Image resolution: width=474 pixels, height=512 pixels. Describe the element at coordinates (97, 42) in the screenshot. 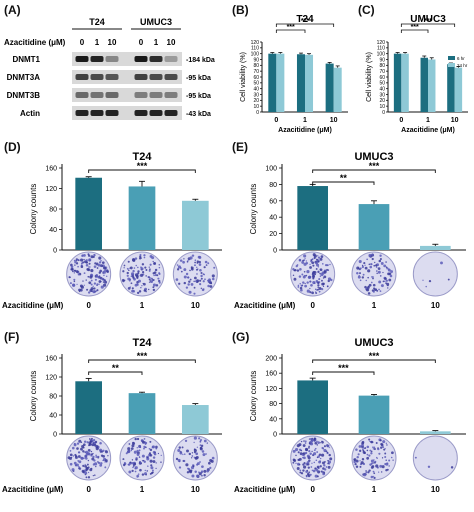

I see `blot-dose-label: 1` at that location.